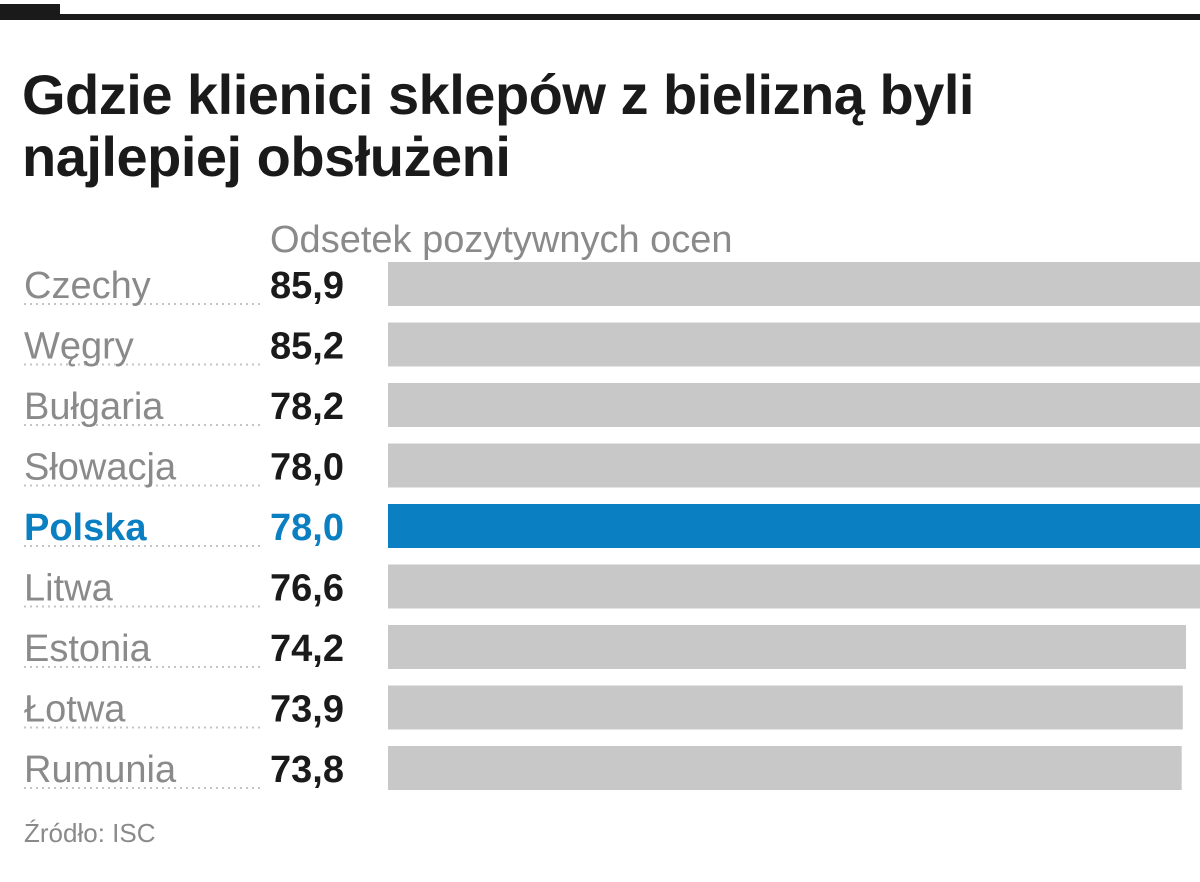 Image resolution: width=1200 pixels, height=882 pixels. I want to click on value-label: 85,9, so click(307, 286).